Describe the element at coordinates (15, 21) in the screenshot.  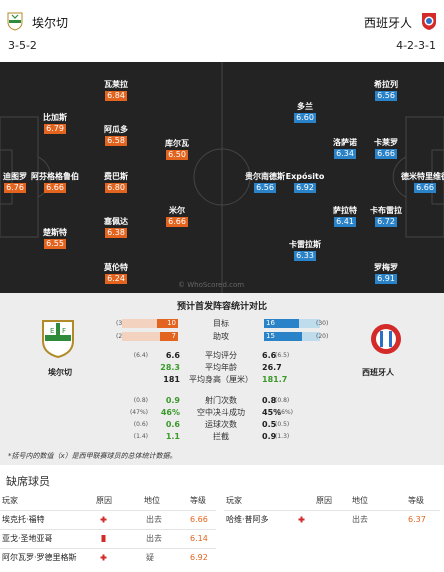
I see `elche-crest-icon` at that location.